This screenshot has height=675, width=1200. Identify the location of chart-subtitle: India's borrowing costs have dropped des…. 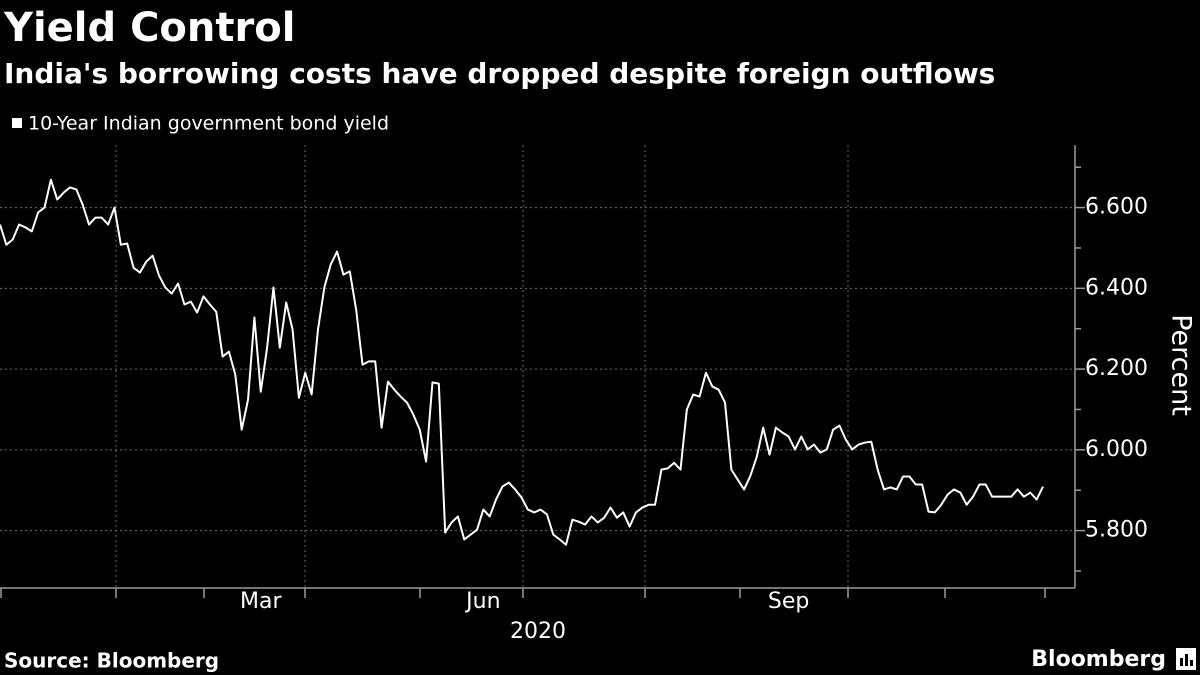
(499, 73).